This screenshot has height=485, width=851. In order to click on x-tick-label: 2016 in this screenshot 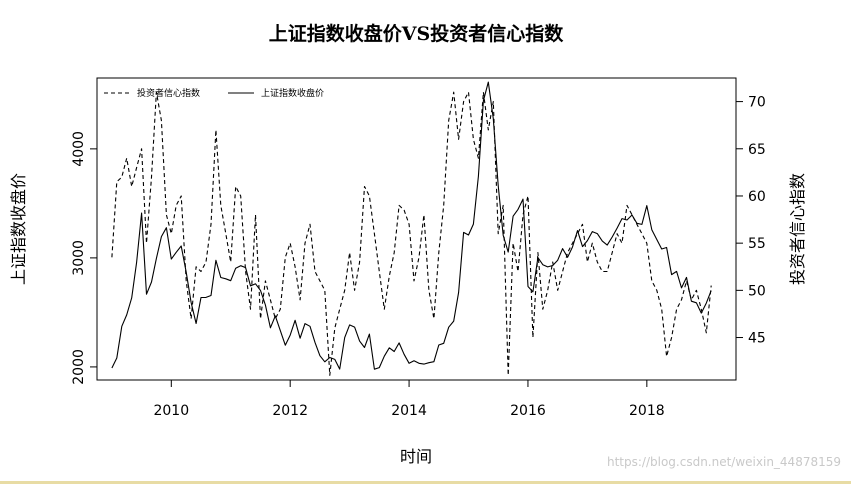, I will do `click(528, 411)`.